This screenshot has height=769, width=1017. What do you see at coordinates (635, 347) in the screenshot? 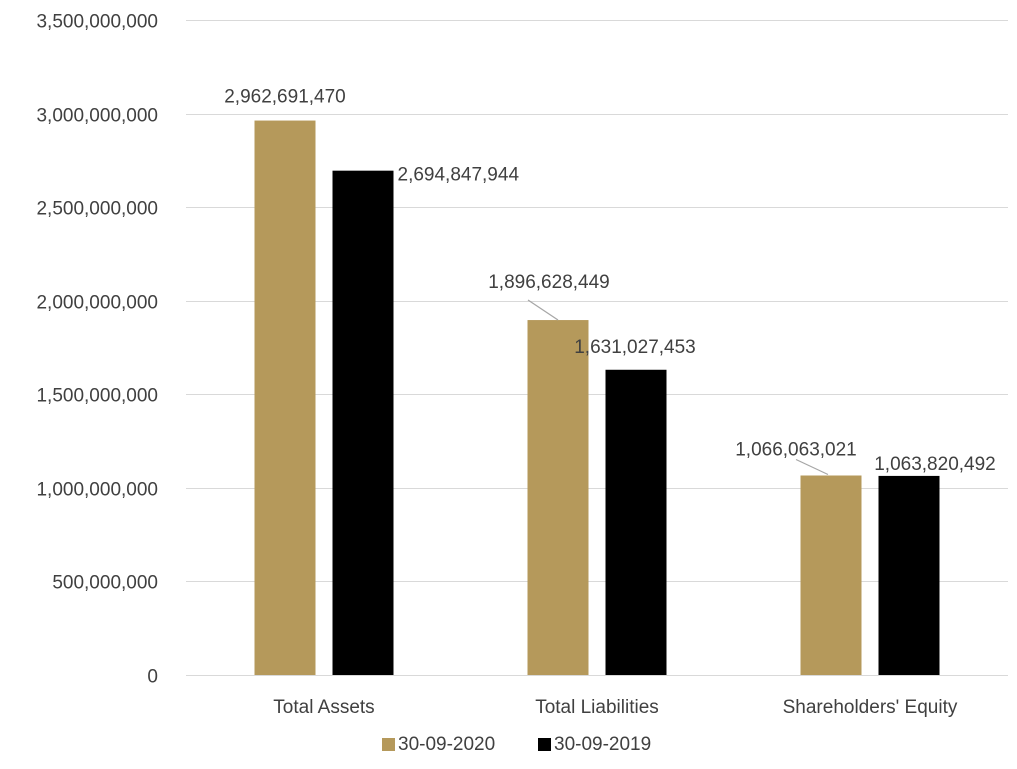
I see `data-label: 1,631,027,453` at bounding box center [635, 347].